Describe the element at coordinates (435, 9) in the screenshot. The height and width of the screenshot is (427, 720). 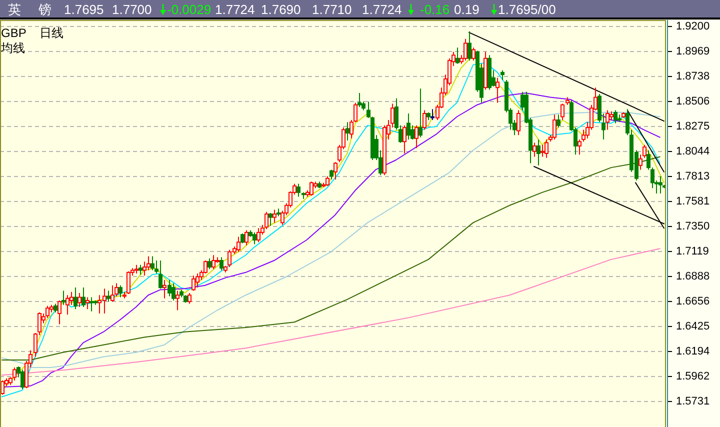
I see `text: -0.16` at that location.